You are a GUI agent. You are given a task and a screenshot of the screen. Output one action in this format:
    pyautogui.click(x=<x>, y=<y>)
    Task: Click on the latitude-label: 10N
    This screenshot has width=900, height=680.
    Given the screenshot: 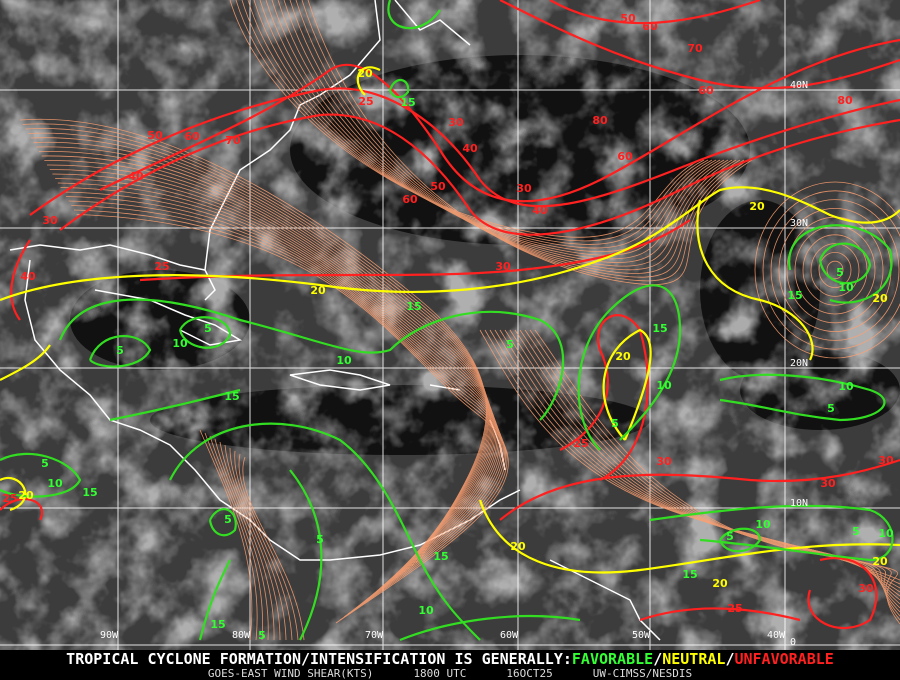 What is the action you would take?
    pyautogui.click(x=799, y=503)
    